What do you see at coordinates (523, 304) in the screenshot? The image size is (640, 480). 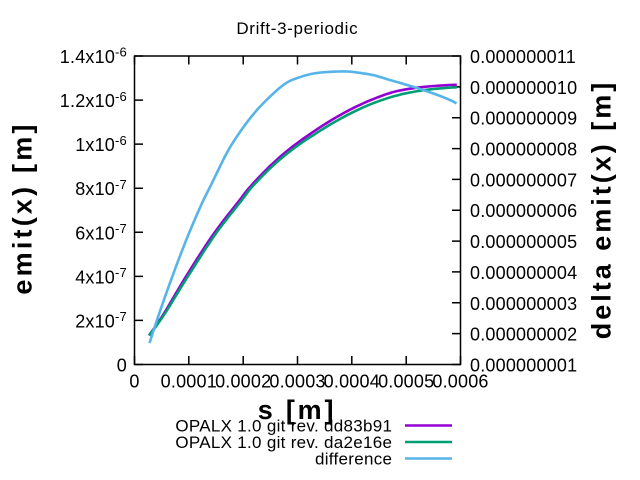 I see `svg-text: 0.000000003` at bounding box center [523, 304].